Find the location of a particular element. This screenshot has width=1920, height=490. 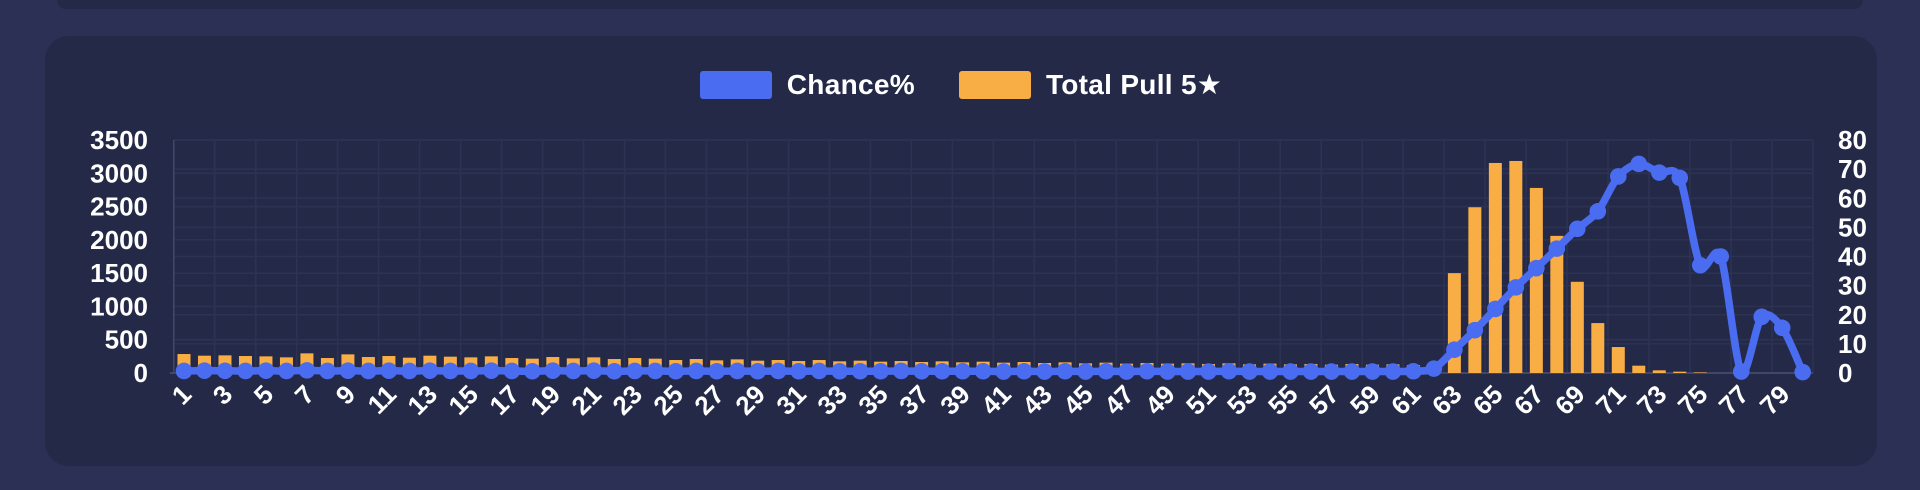

legend-item-total-pull: Total Pull 5★ is located at coordinates (1090, 84).